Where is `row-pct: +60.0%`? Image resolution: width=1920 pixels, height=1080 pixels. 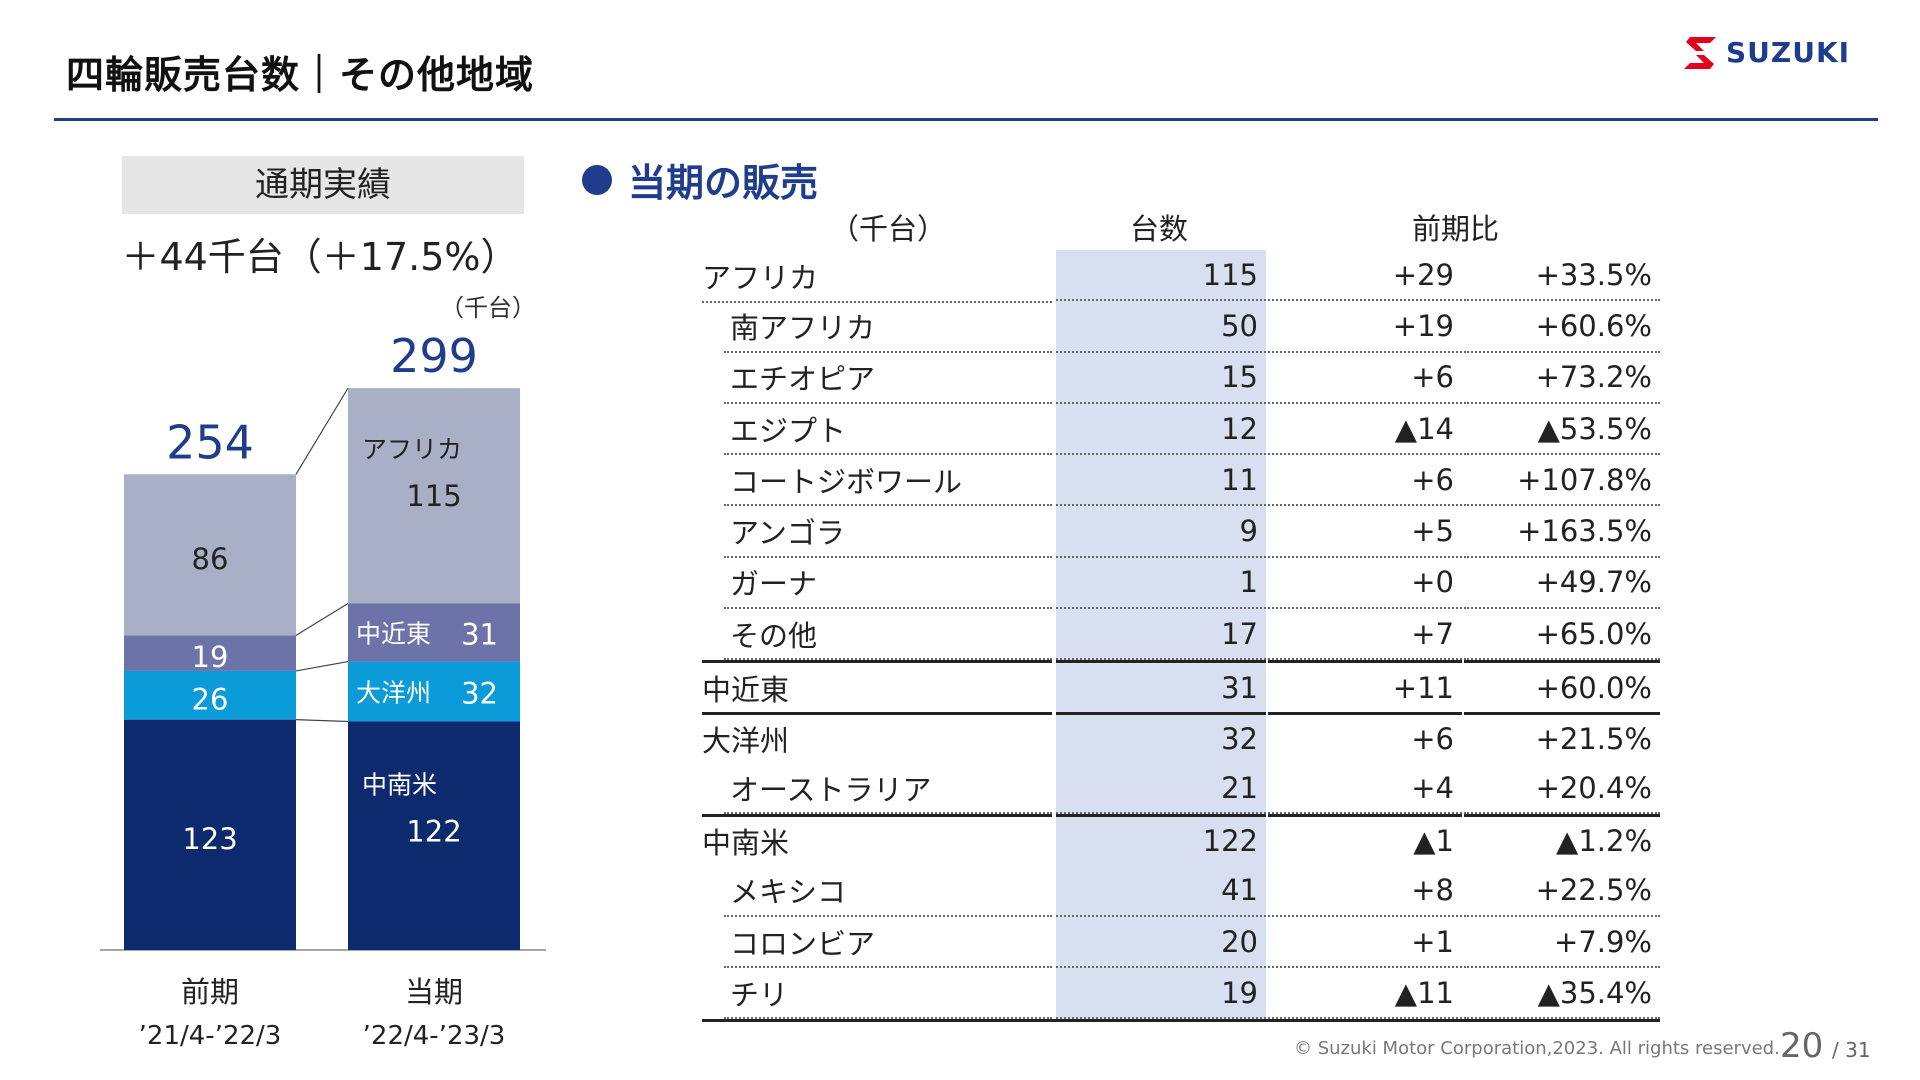 row-pct: +60.0% is located at coordinates (1562, 685).